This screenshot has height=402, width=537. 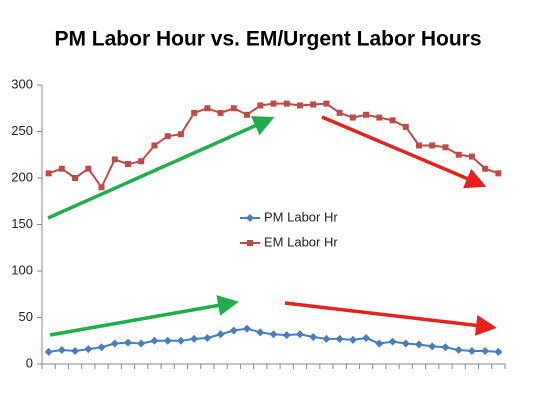 I want to click on y-tick-label: 50, so click(x=26, y=316).